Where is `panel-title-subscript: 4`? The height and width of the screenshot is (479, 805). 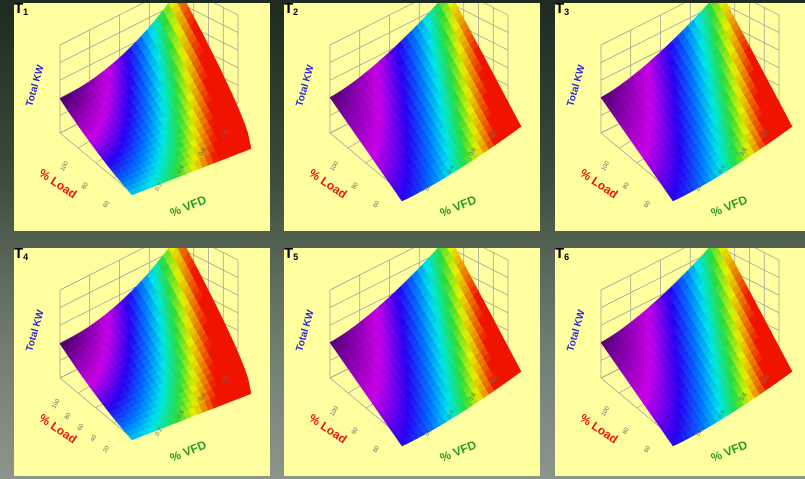
panel-title-subscript: 4 is located at coordinates (26, 257).